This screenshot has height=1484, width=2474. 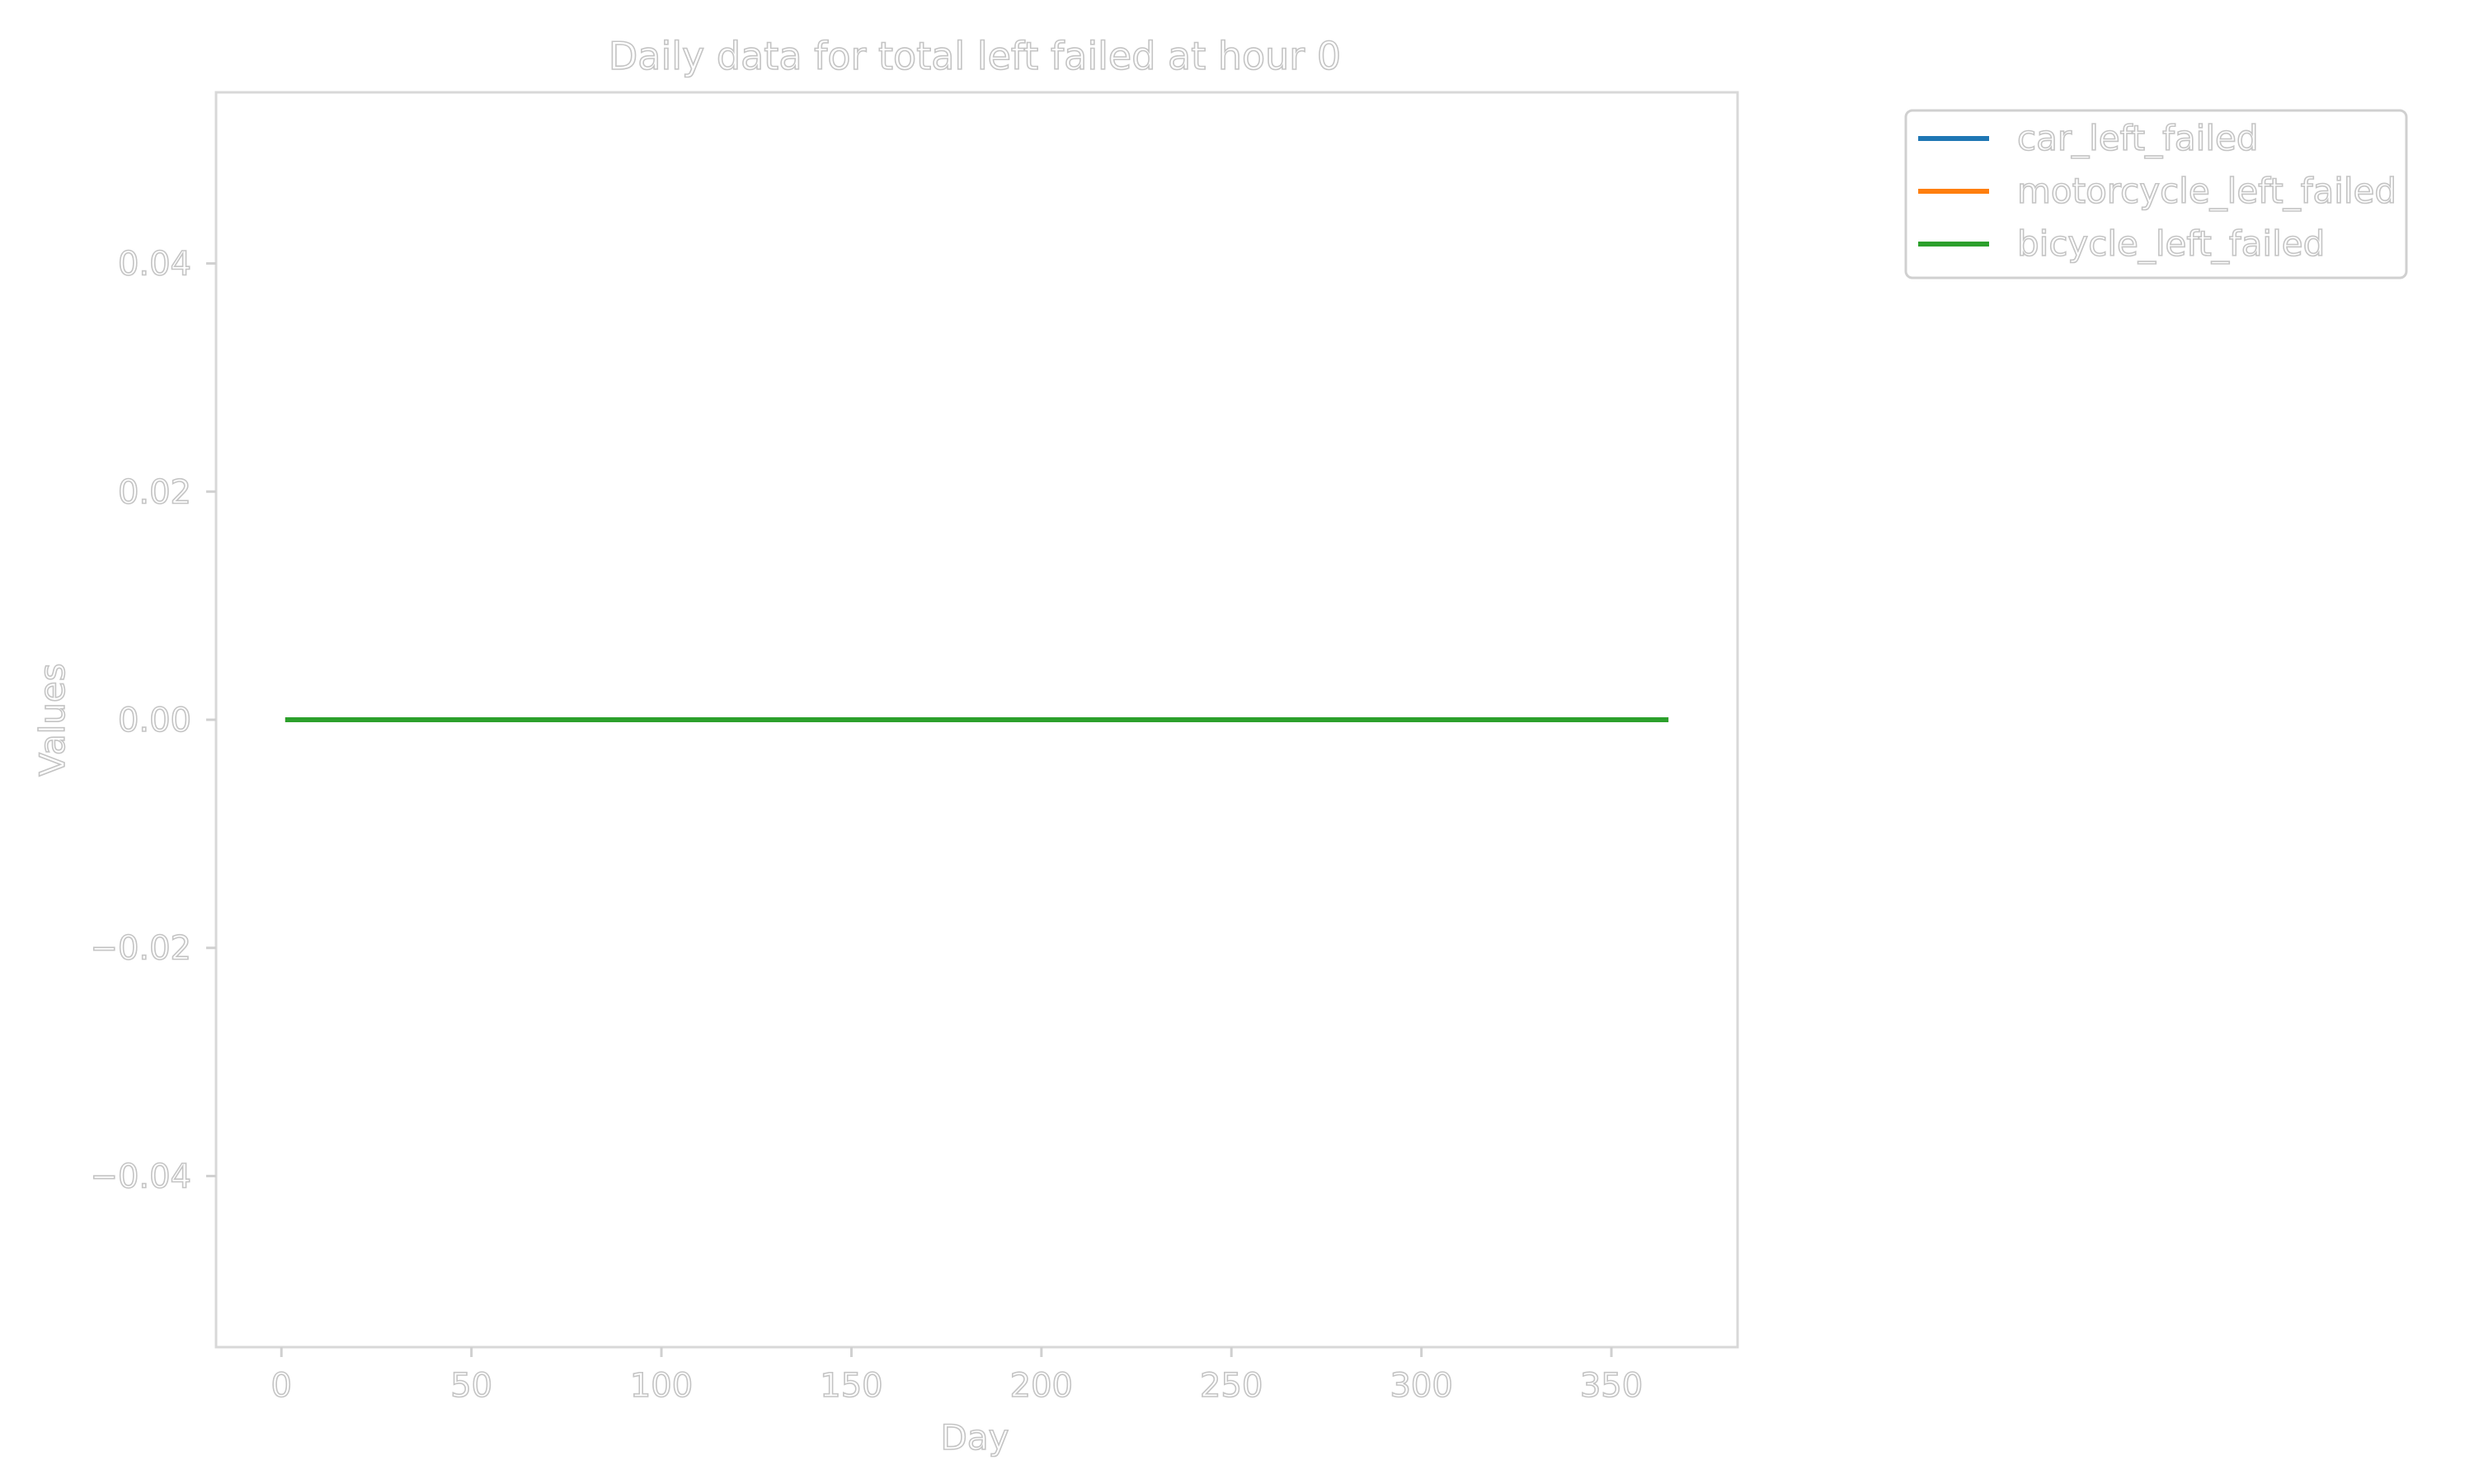 What do you see at coordinates (2171, 244) in the screenshot?
I see `legend-label: bicycle_left_failed` at bounding box center [2171, 244].